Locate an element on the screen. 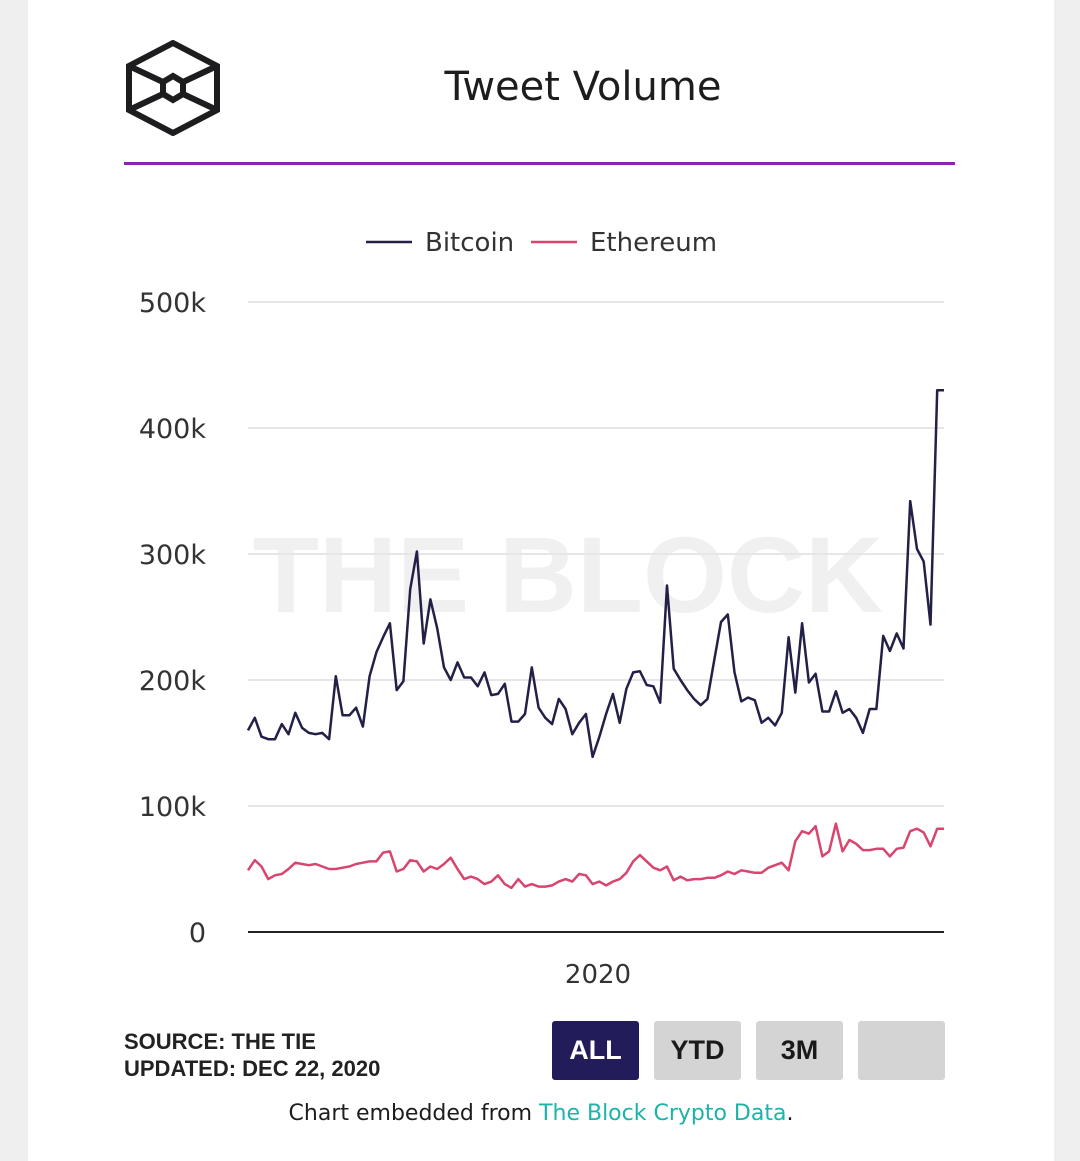  embed-prefix: Chart embedded from is located at coordinates (414, 1113).